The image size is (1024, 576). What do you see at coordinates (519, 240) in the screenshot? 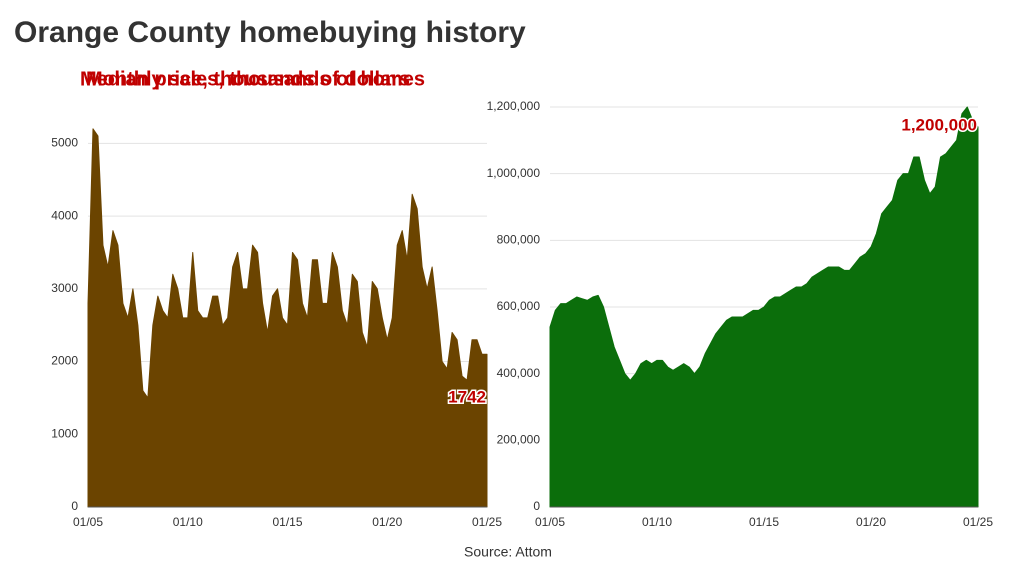
I see `y-tick-label: 800,000` at bounding box center [519, 240].